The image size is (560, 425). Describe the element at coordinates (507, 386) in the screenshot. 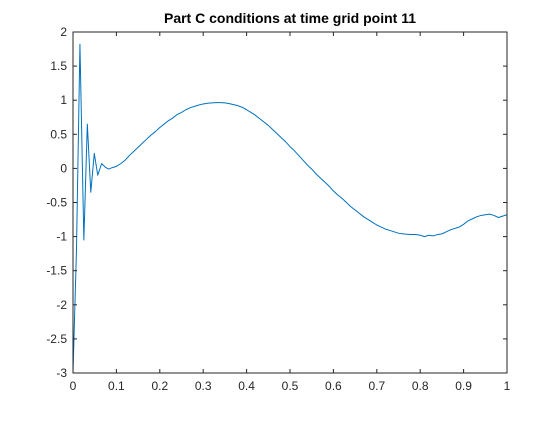

I see `x-tick-label: 1` at that location.